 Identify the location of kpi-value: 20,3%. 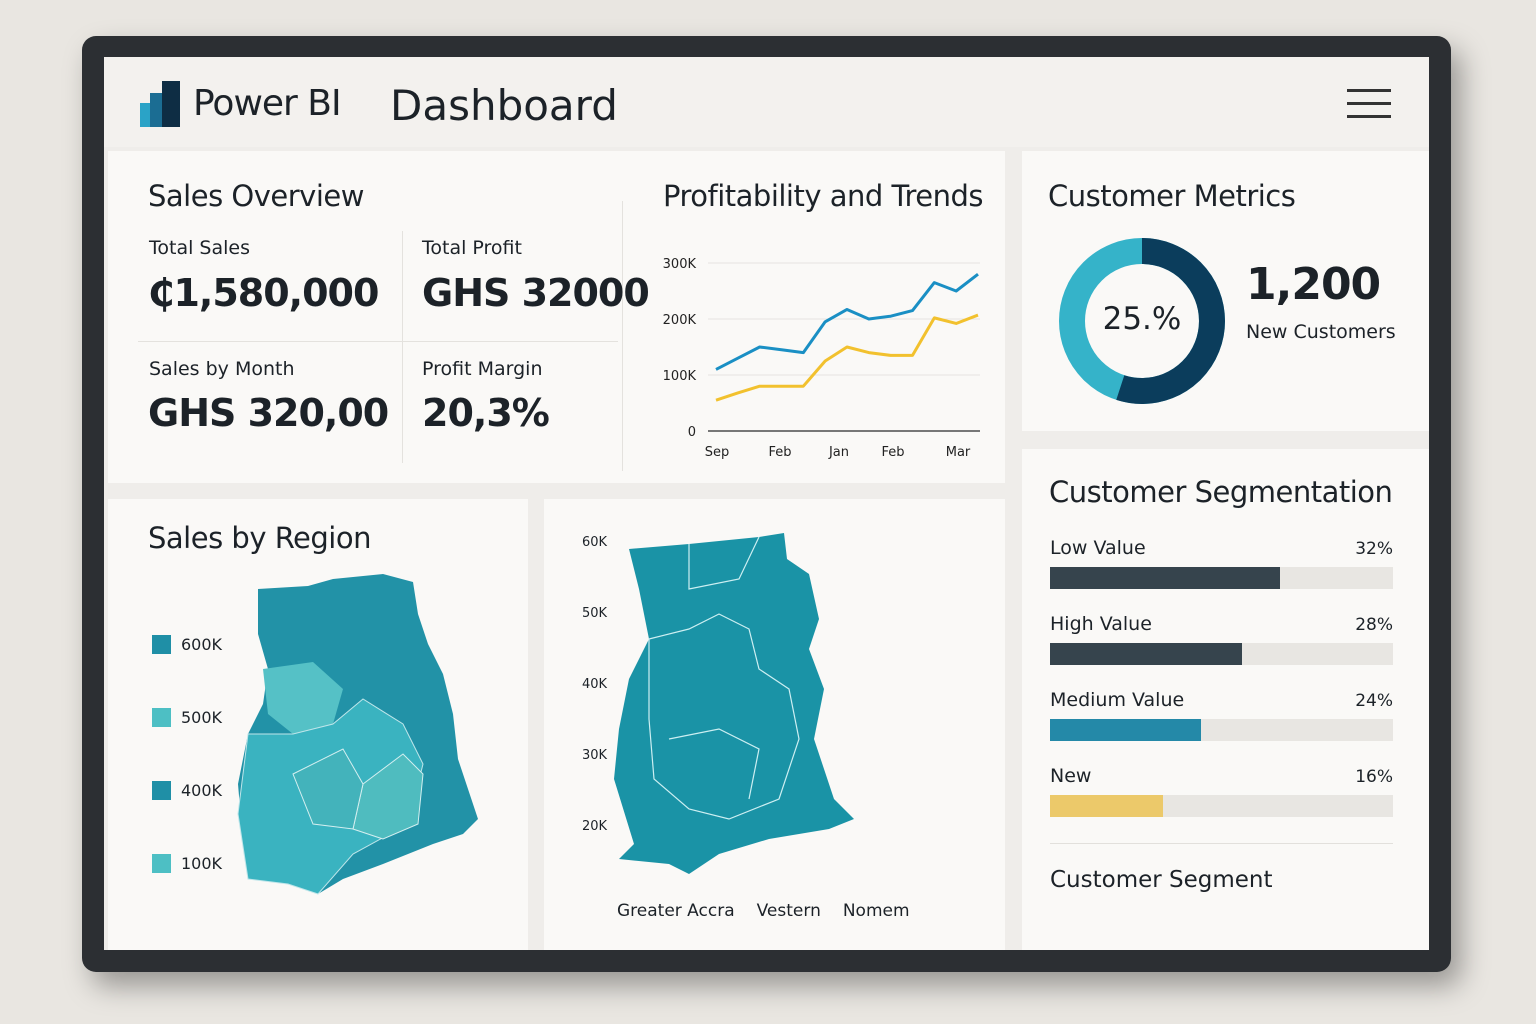
(486, 413).